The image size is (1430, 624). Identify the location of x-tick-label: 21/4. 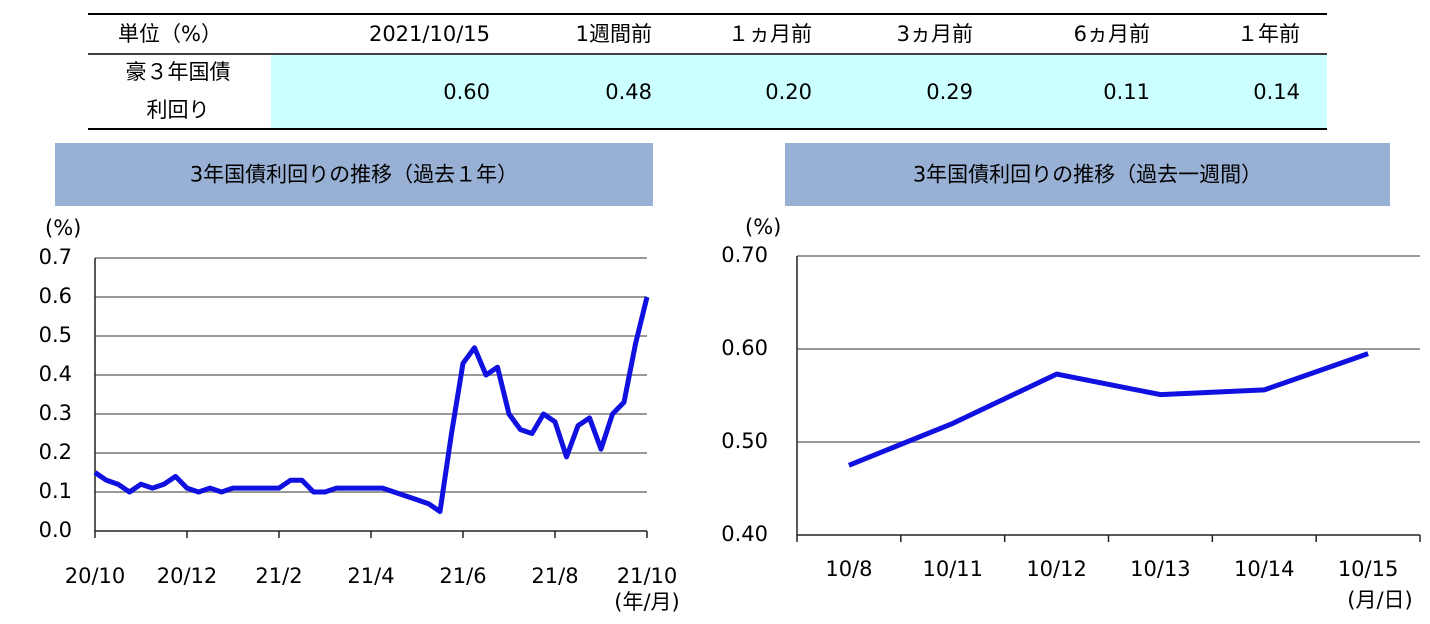
(370, 576).